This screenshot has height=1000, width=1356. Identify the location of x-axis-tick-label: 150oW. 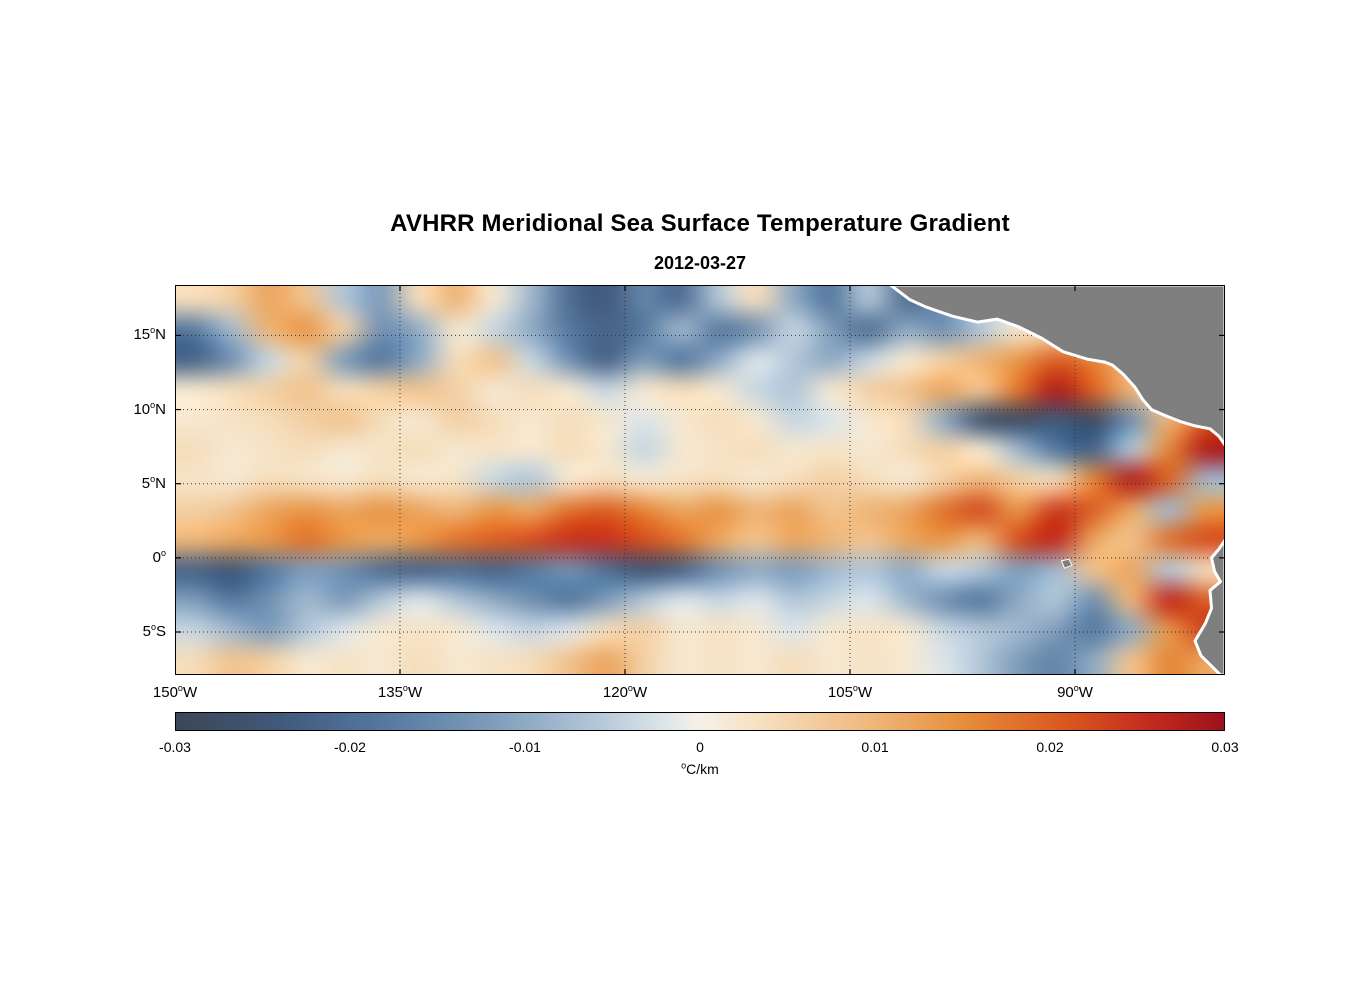
(175, 692).